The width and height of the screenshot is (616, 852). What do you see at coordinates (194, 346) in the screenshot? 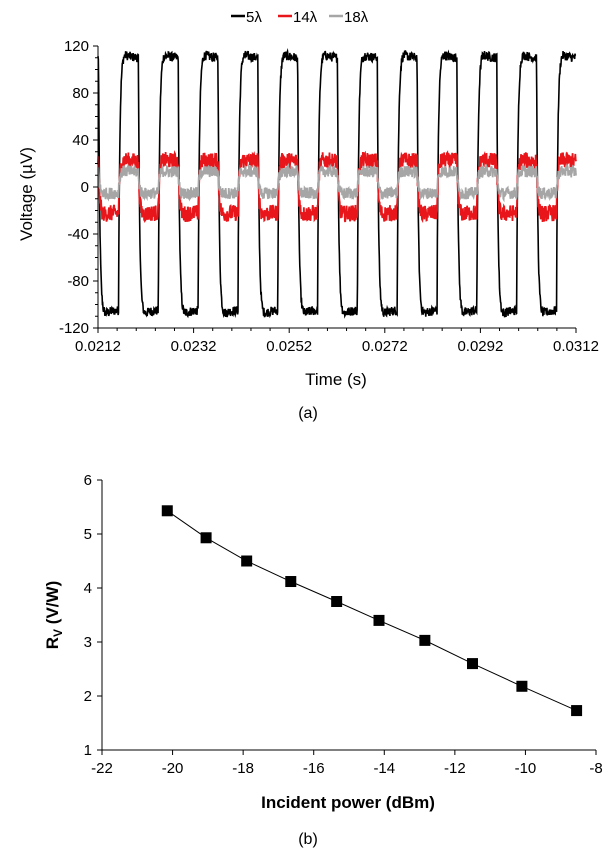
I see `x-tick-label: 0.0232` at bounding box center [194, 346].